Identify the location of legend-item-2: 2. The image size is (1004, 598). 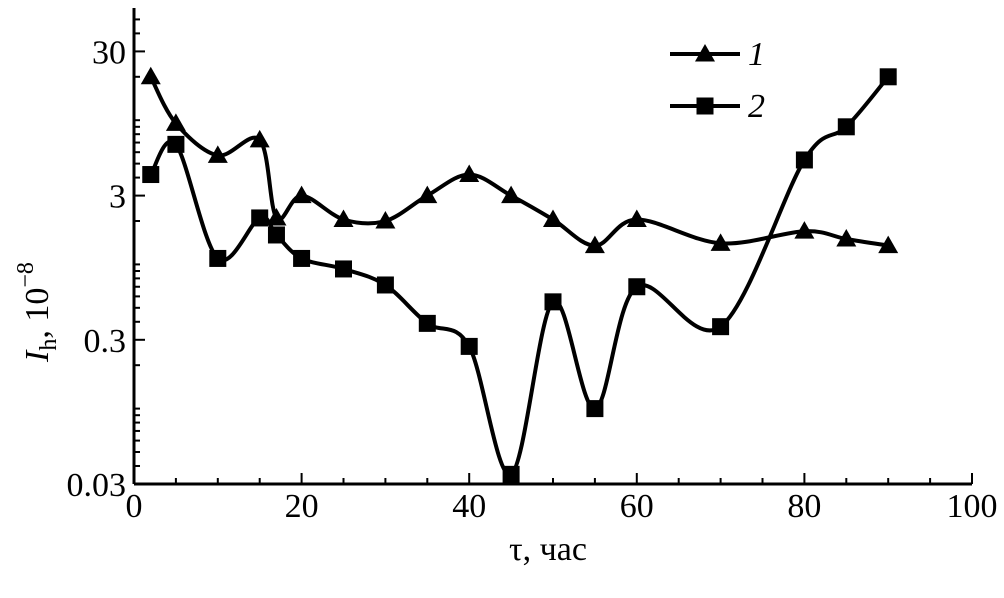
(717, 106).